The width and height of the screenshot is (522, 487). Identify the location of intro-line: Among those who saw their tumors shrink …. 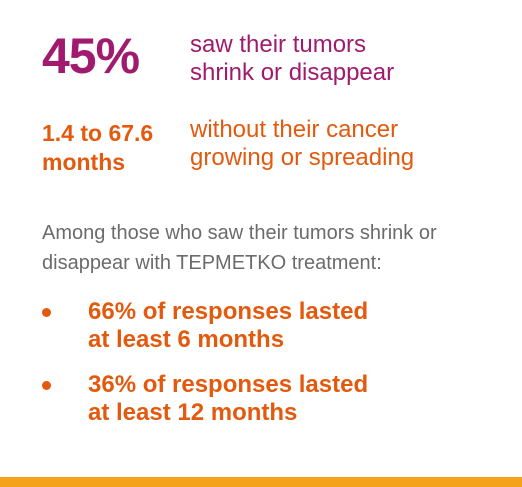
(239, 233).